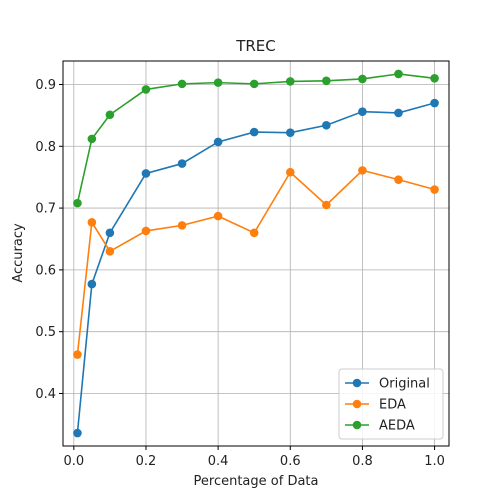 This screenshot has width=500, height=500. Describe the element at coordinates (18, 253) in the screenshot. I see `y-axis-label: Accuracy` at that location.